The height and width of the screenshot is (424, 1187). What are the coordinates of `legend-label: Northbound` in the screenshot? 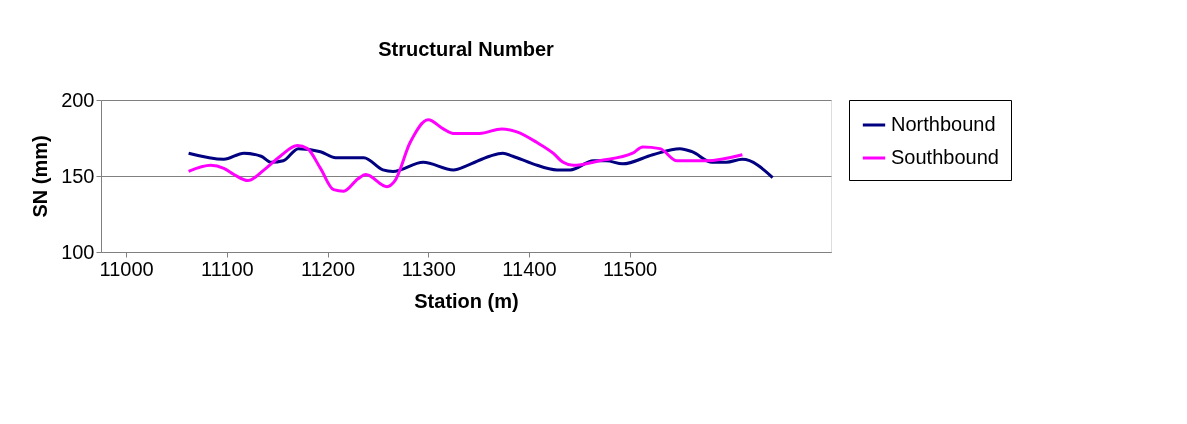 It's located at (943, 124).